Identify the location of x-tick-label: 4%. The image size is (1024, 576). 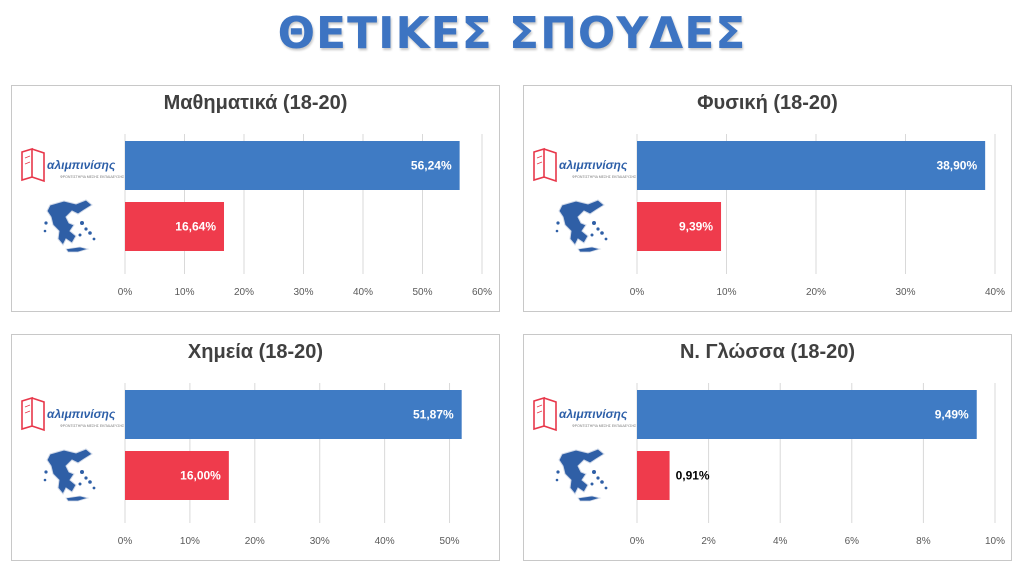
(780, 541).